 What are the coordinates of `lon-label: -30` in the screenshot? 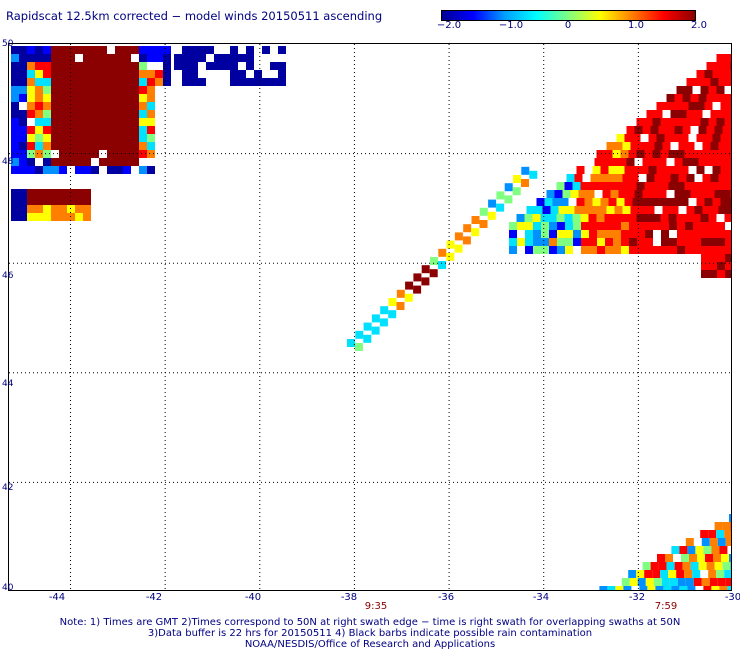 It's located at (732, 597).